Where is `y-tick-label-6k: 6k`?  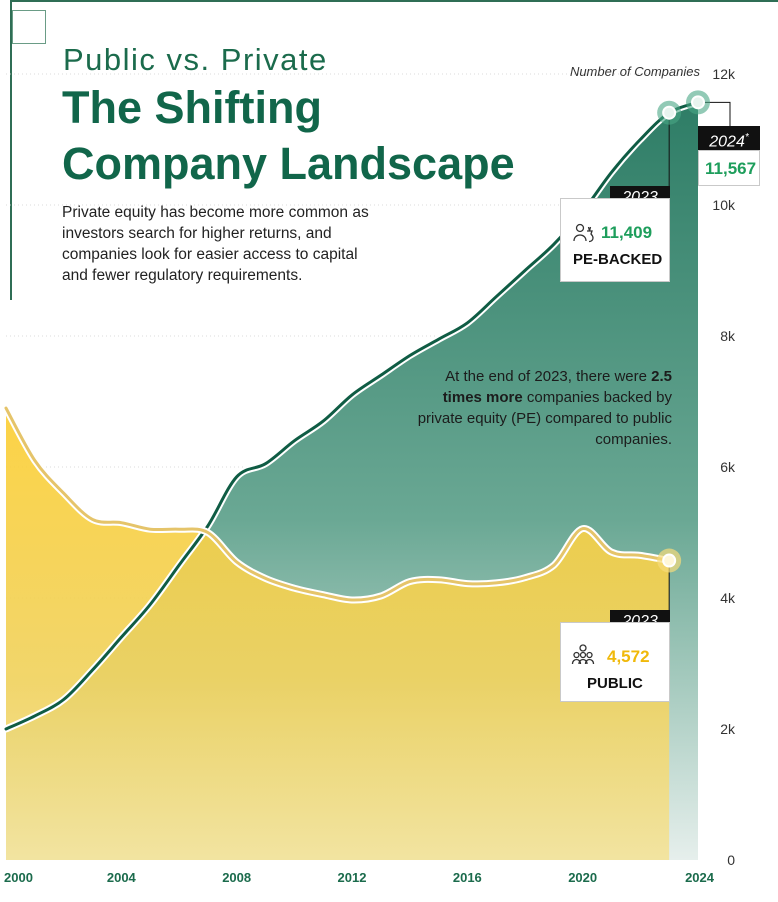
y-tick-label-6k: 6k is located at coordinates (728, 467).